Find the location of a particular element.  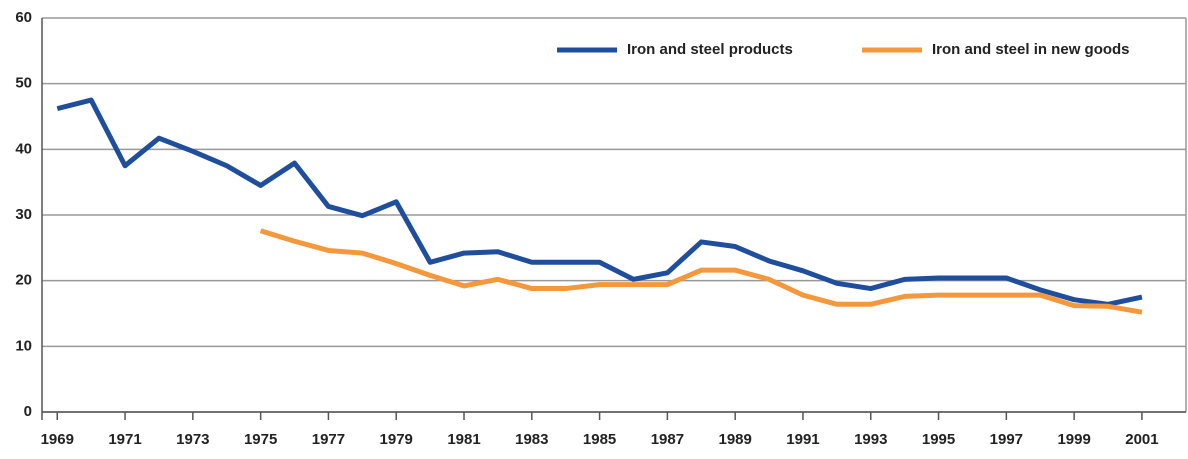

x-tick-label: 2001 is located at coordinates (1141, 439).